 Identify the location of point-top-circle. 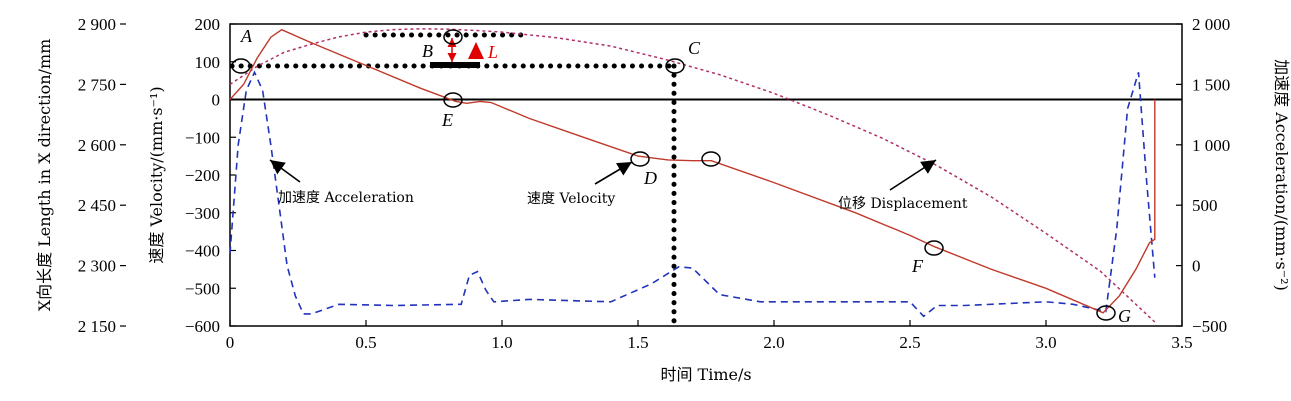
(453, 37).